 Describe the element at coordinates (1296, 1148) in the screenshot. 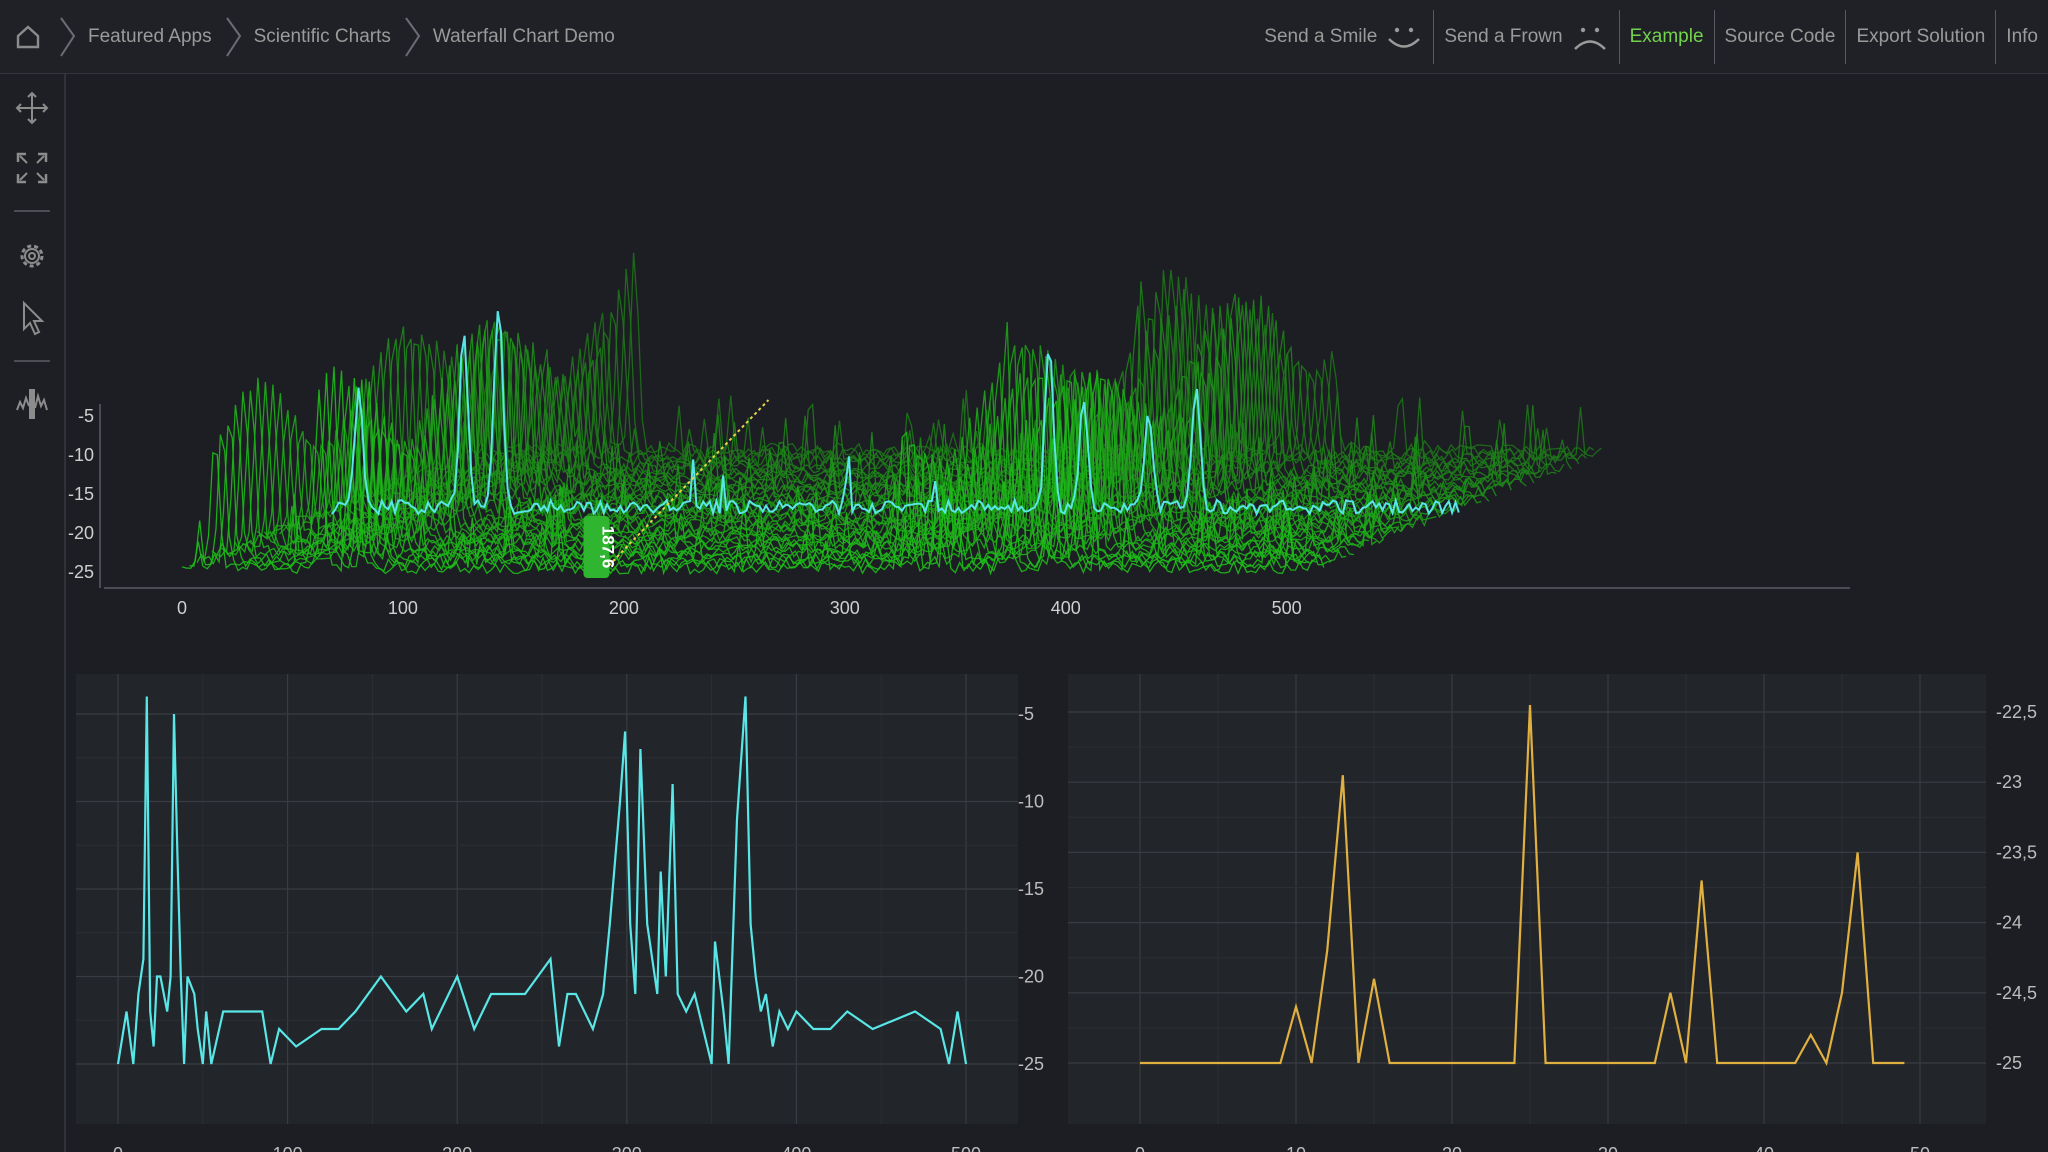

I see `x-tick-label: 10` at that location.